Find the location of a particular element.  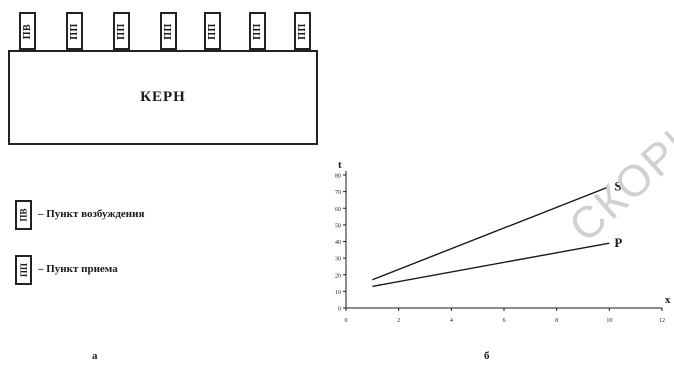

legend-receiver-text: – Пункт приема is located at coordinates (78, 269).